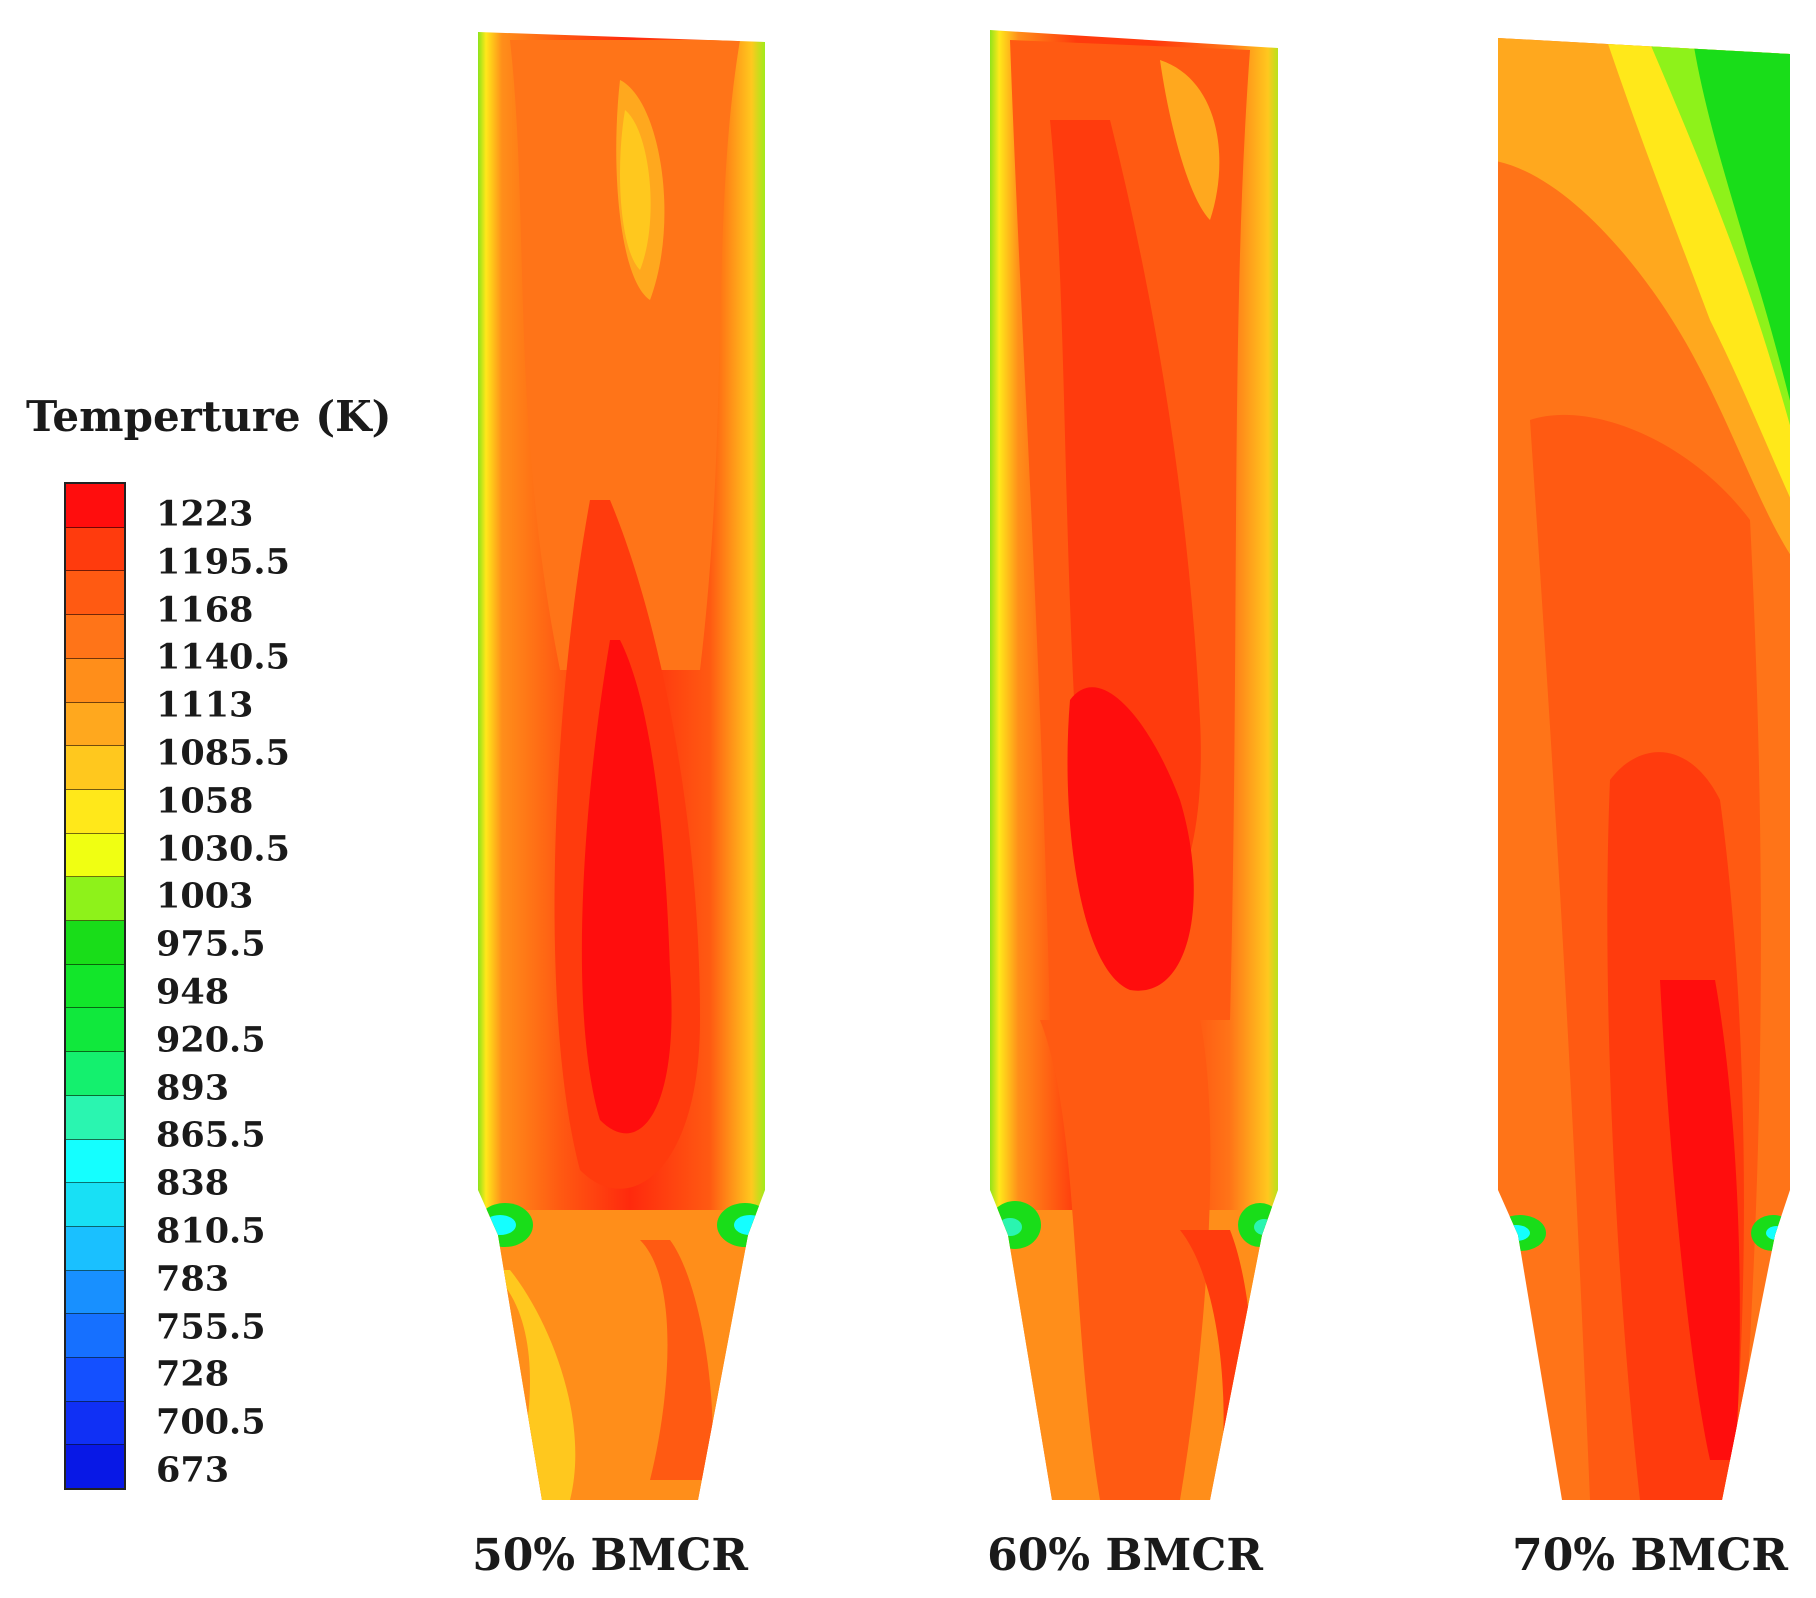  Describe the element at coordinates (205, 514) in the screenshot. I see `color-bar-tick-label: 1223` at that location.